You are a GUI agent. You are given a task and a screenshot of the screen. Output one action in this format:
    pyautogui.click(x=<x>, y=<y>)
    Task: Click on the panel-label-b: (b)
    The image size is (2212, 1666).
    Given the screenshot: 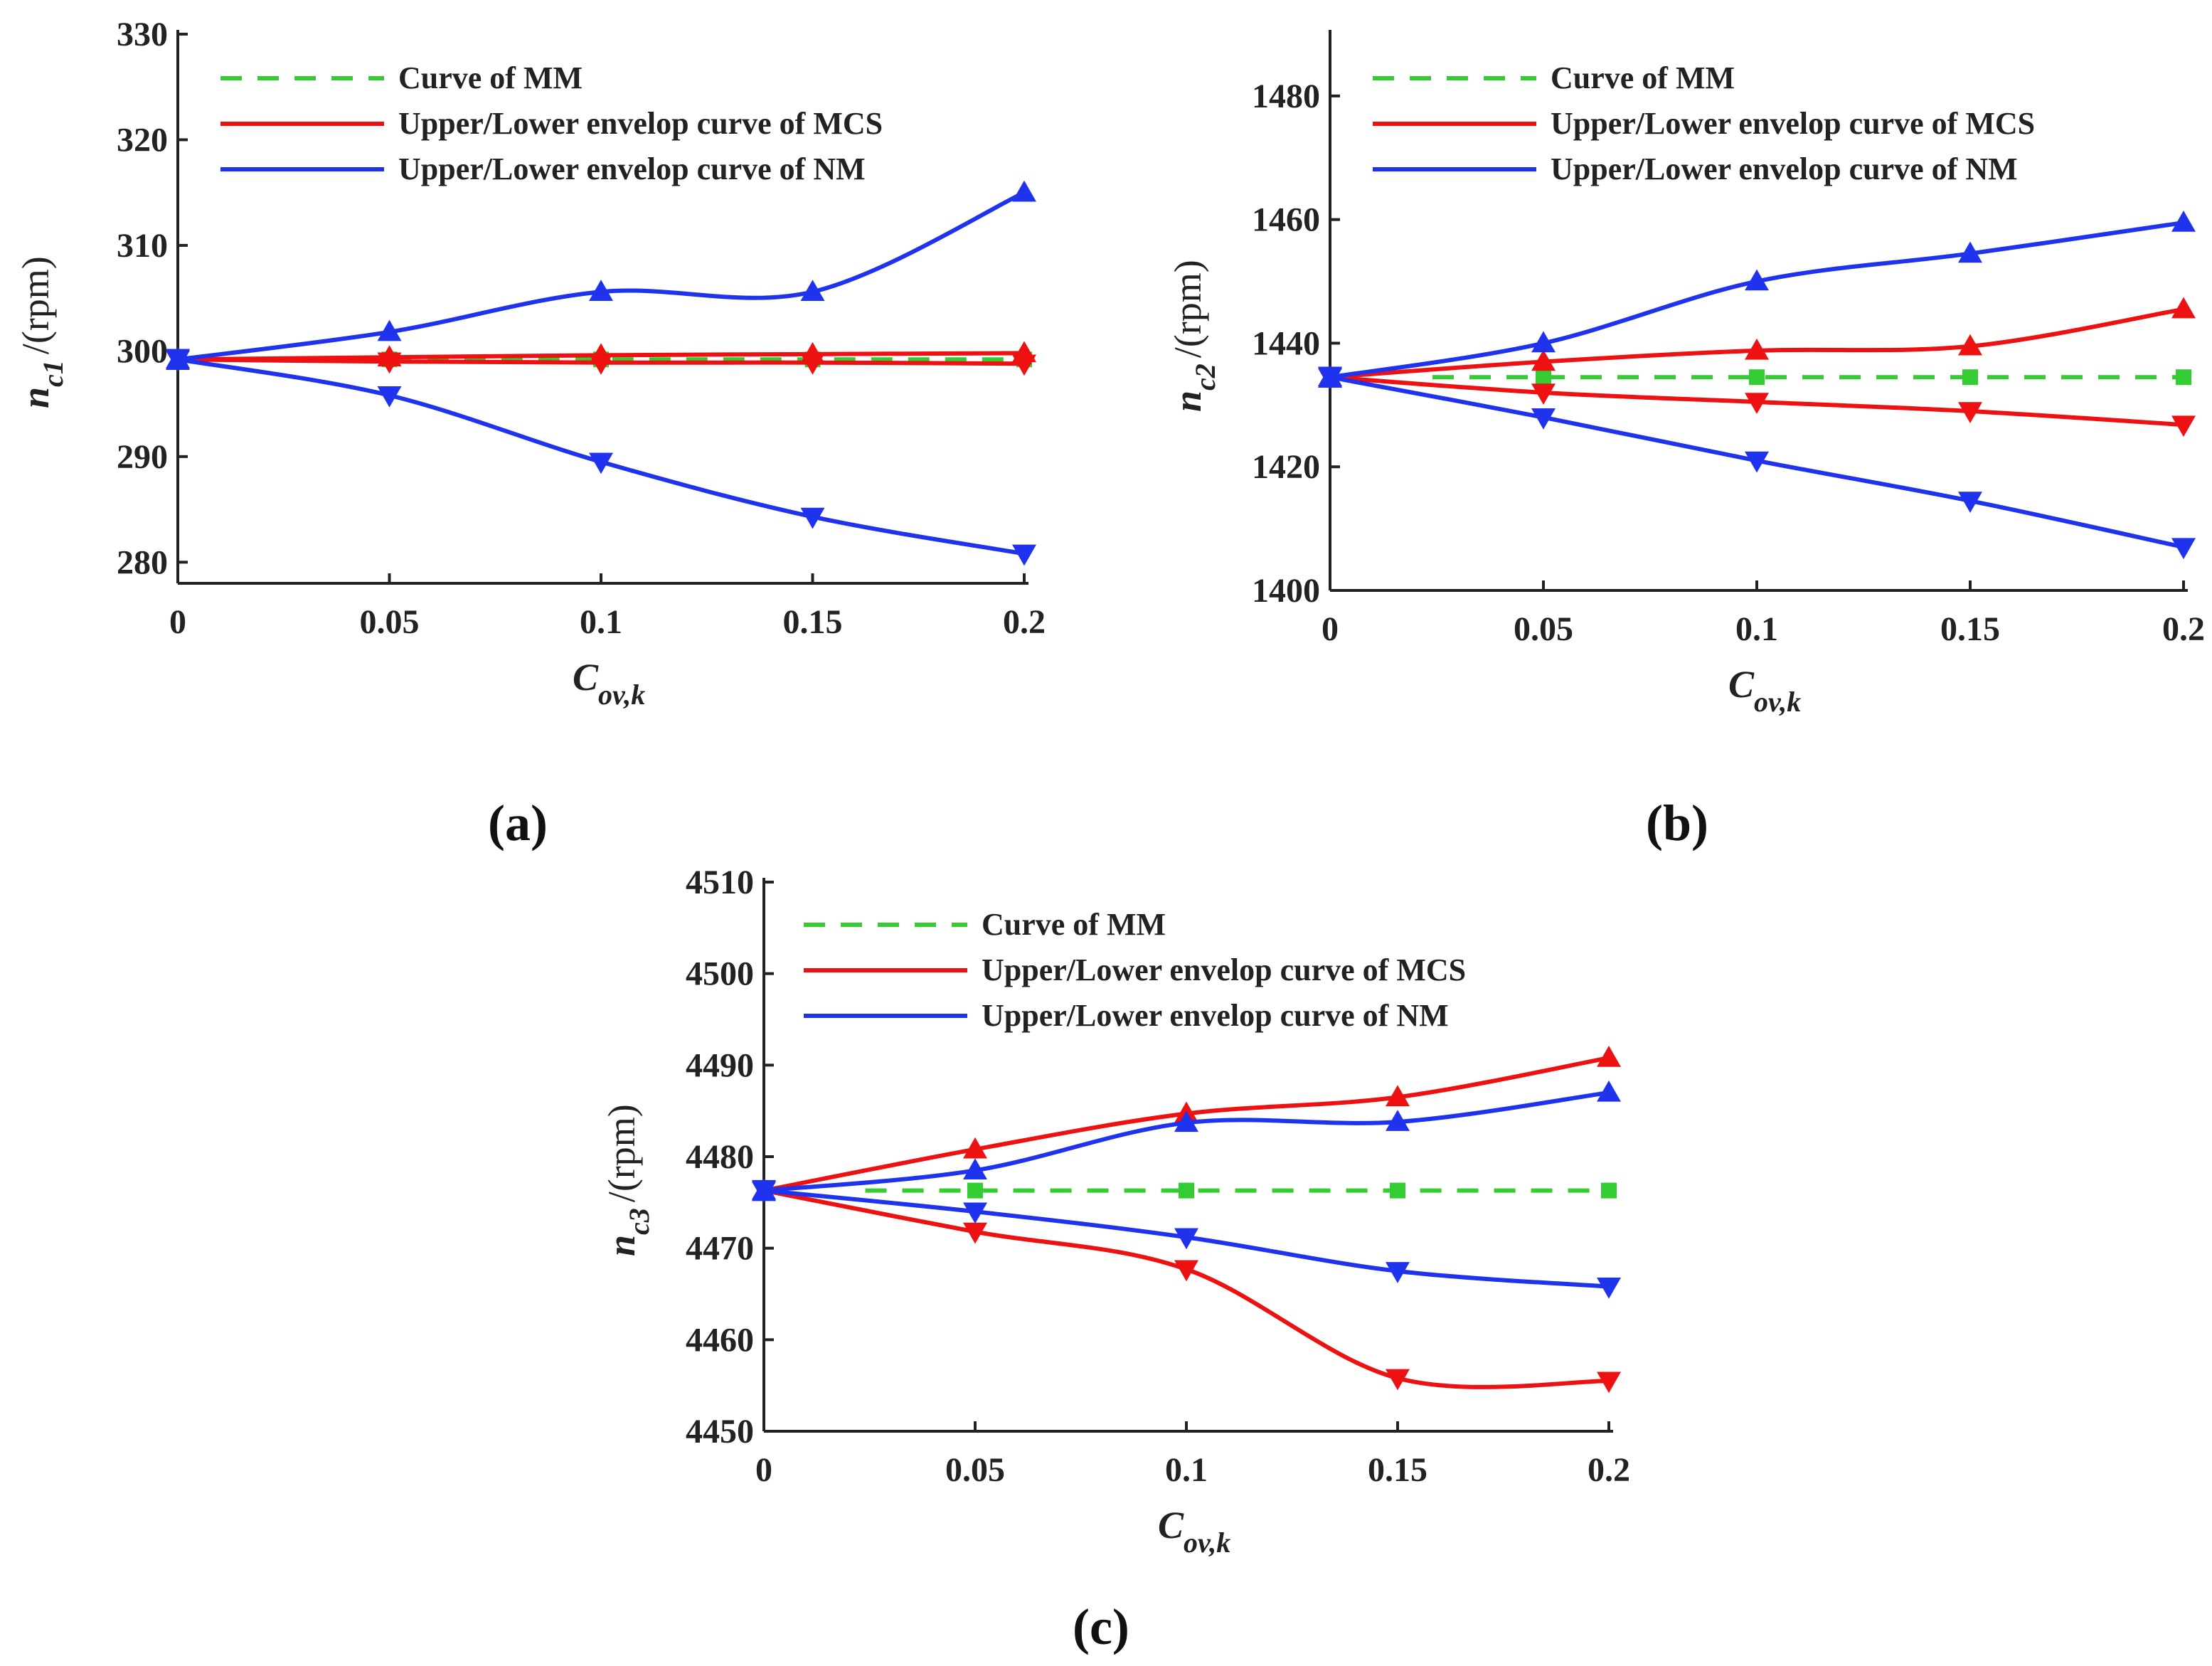 What is the action you would take?
    pyautogui.click(x=1677, y=823)
    